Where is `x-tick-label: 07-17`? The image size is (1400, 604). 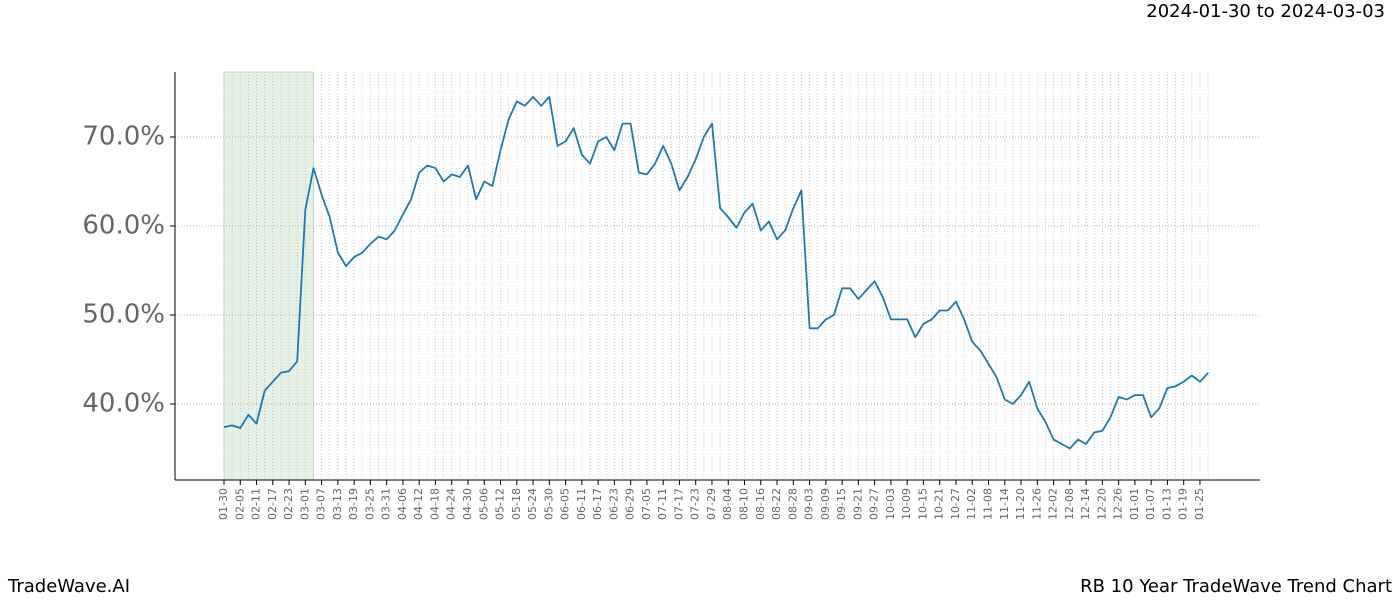
x-tick-label: 07-17 is located at coordinates (678, 504).